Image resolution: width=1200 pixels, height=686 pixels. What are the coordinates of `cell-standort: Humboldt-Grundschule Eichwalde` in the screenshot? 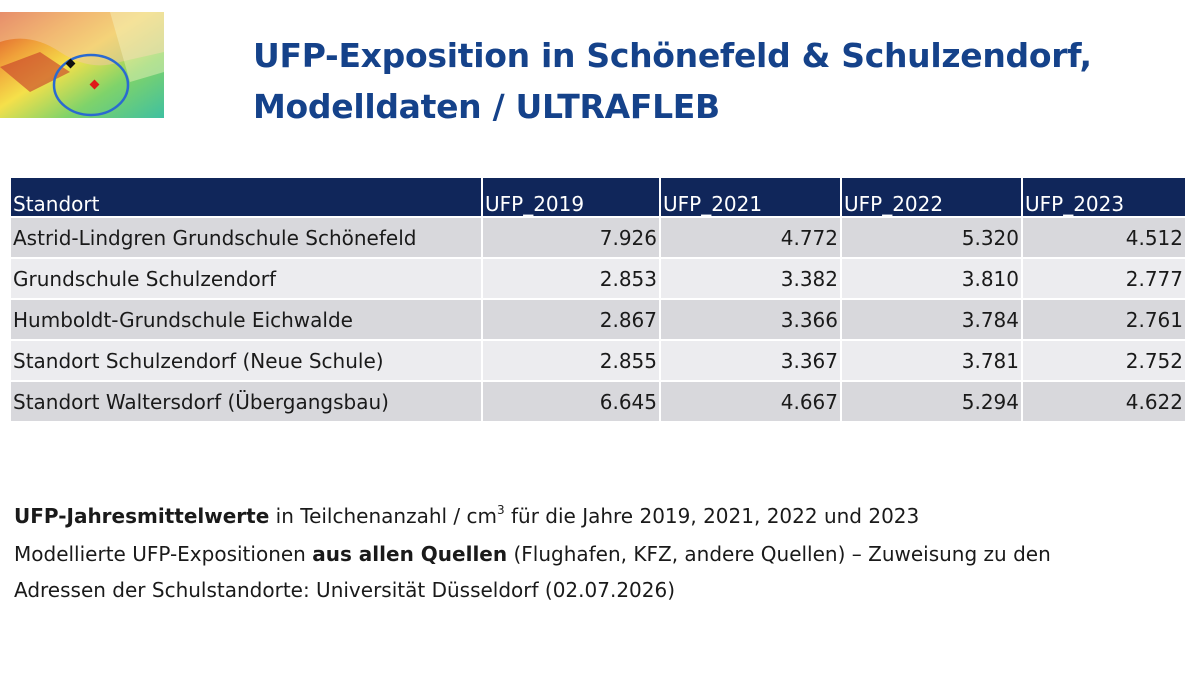 It's located at (247, 318).